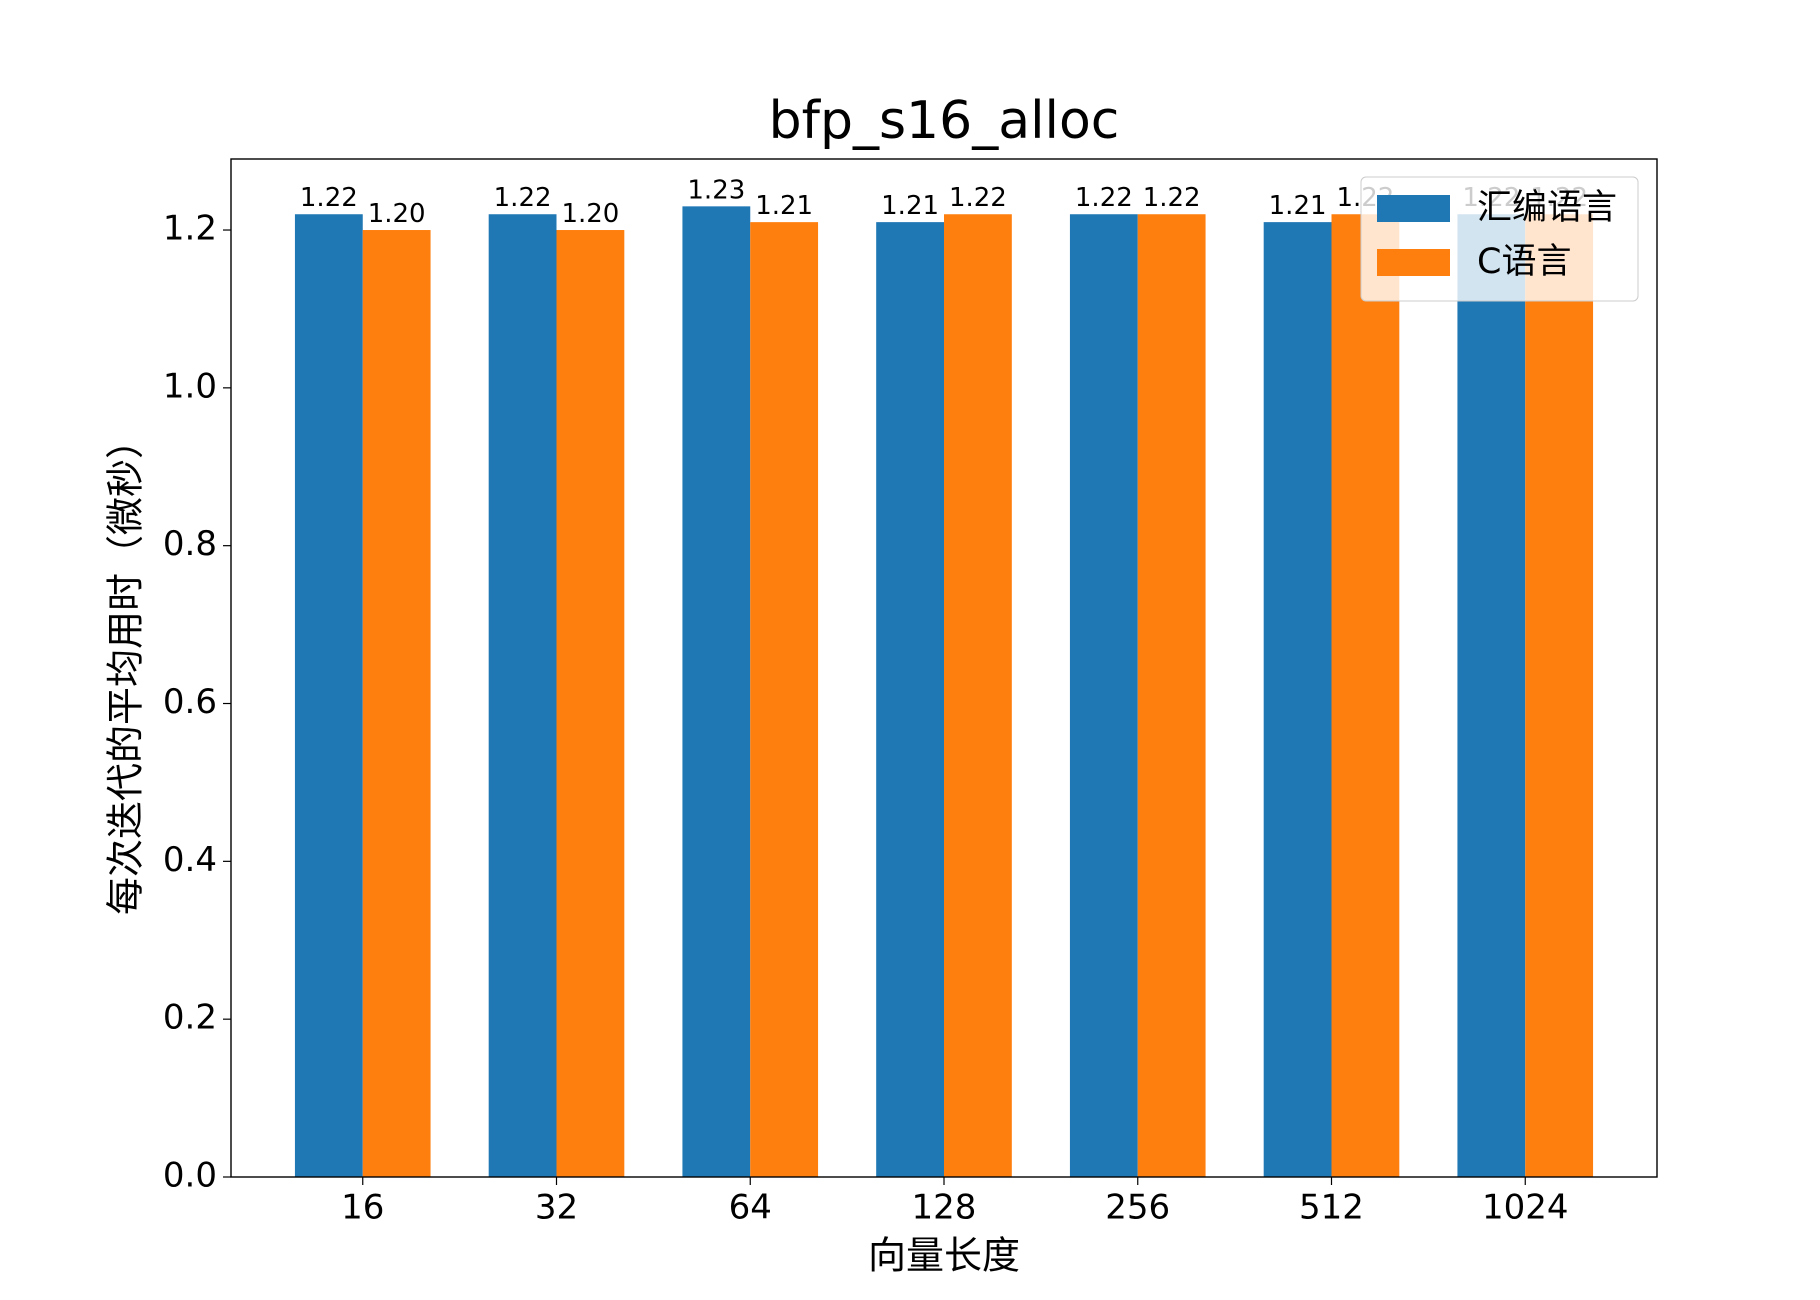  I want to click on y-tick-label: 0.4, so click(190, 860).